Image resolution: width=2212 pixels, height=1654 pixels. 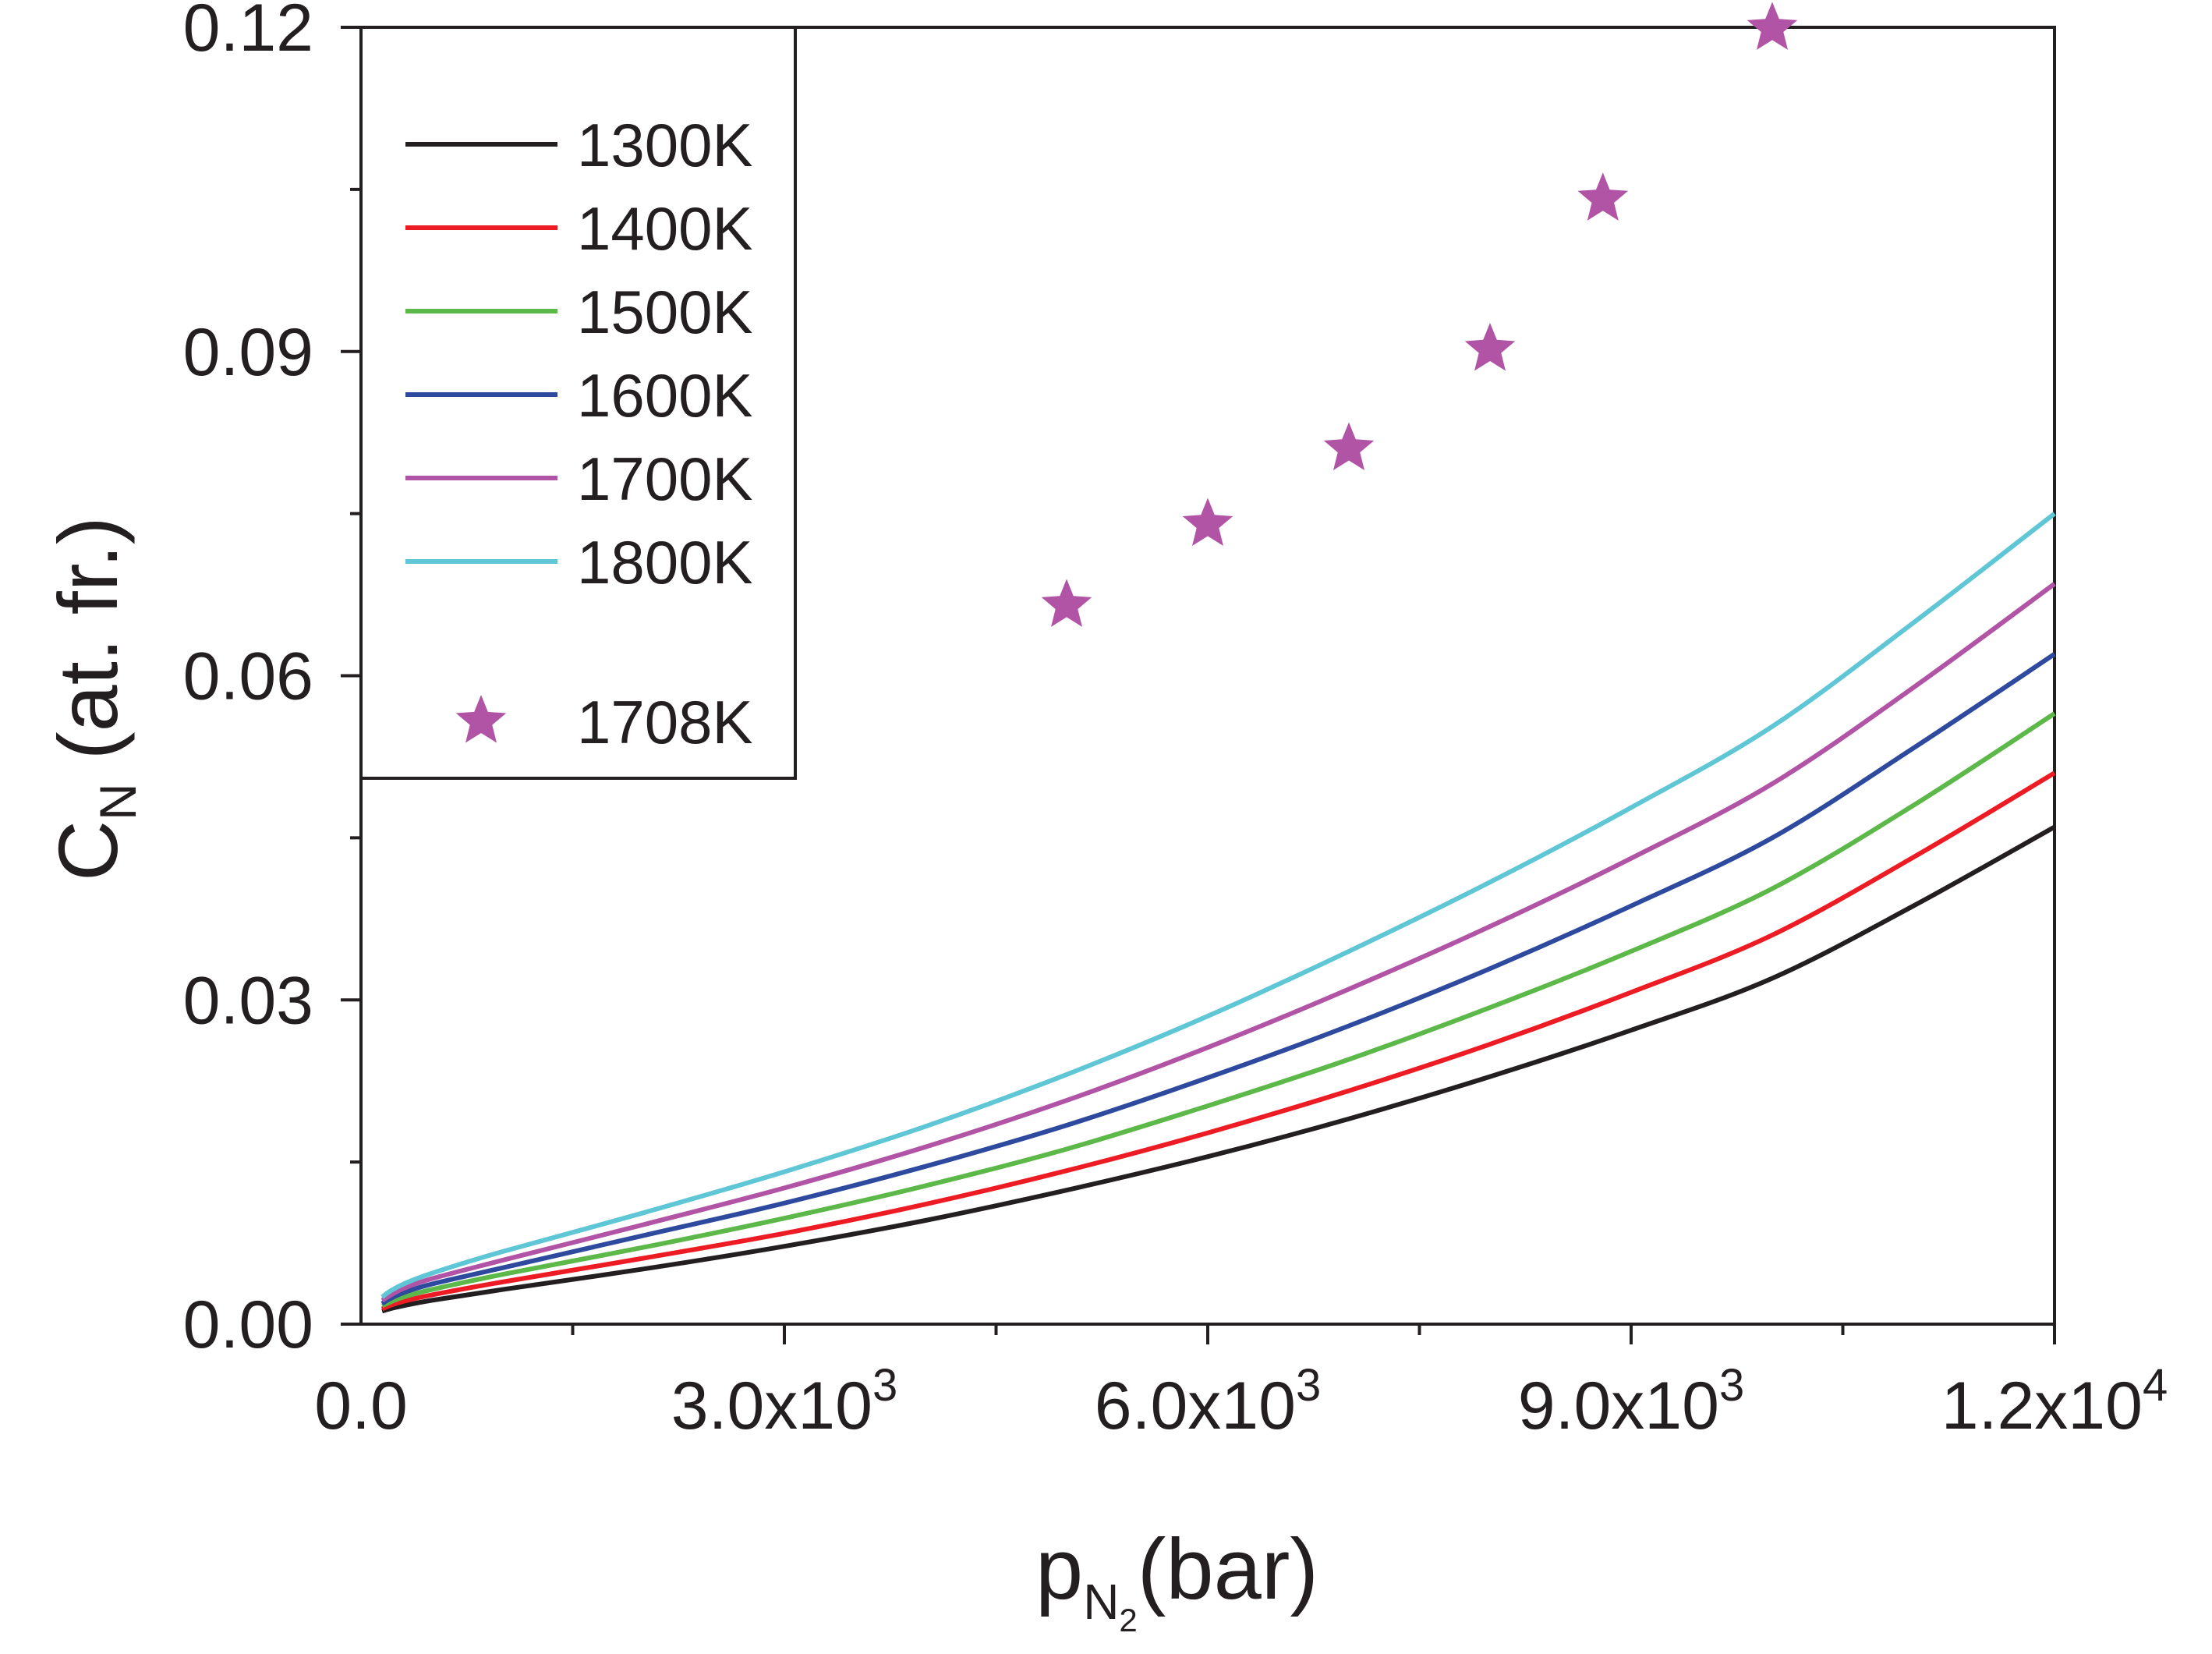 I want to click on x-axis-title-sub: N, so click(x=1101, y=1602).